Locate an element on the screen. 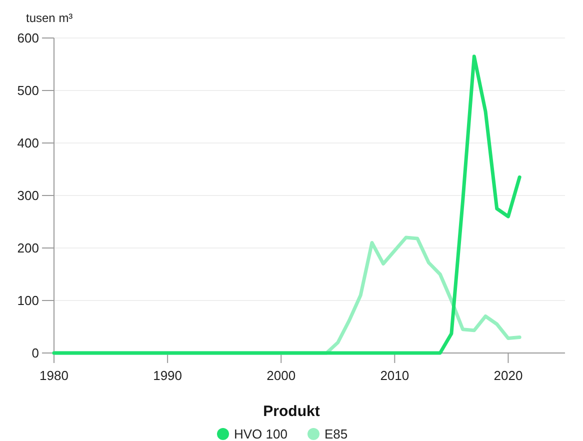 Image resolution: width=583 pixels, height=441 pixels. x-tick-label: 2020 is located at coordinates (508, 375).